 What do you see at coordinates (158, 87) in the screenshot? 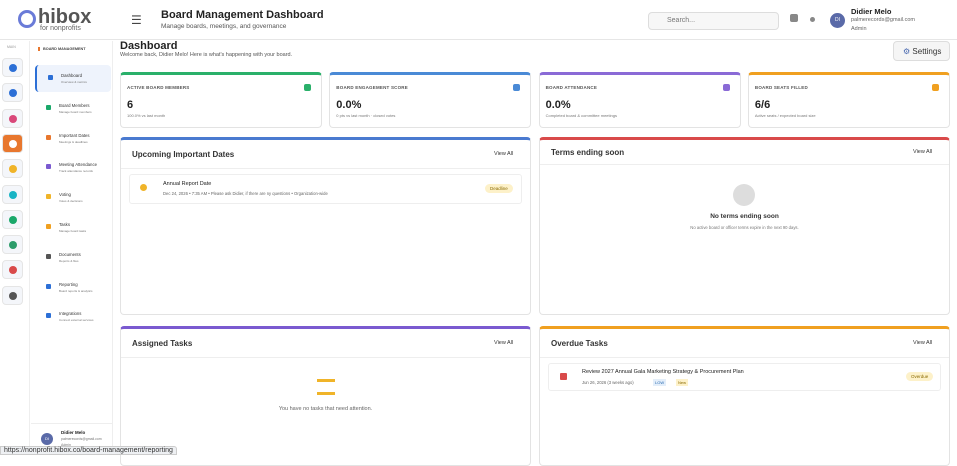
I see `stat-label: ACTIVE BOARD MEMBERS` at bounding box center [158, 87].